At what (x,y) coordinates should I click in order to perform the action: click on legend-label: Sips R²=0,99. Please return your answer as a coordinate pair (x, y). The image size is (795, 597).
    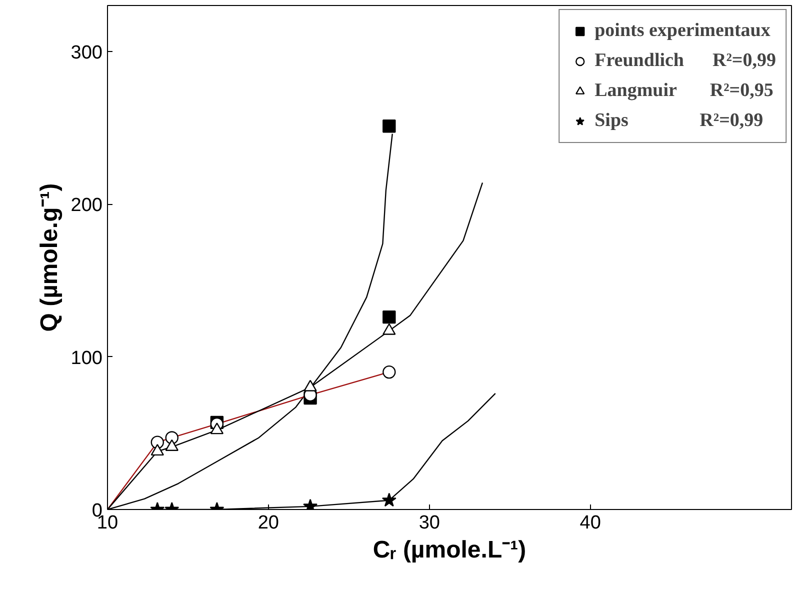
    Looking at the image, I should click on (679, 121).